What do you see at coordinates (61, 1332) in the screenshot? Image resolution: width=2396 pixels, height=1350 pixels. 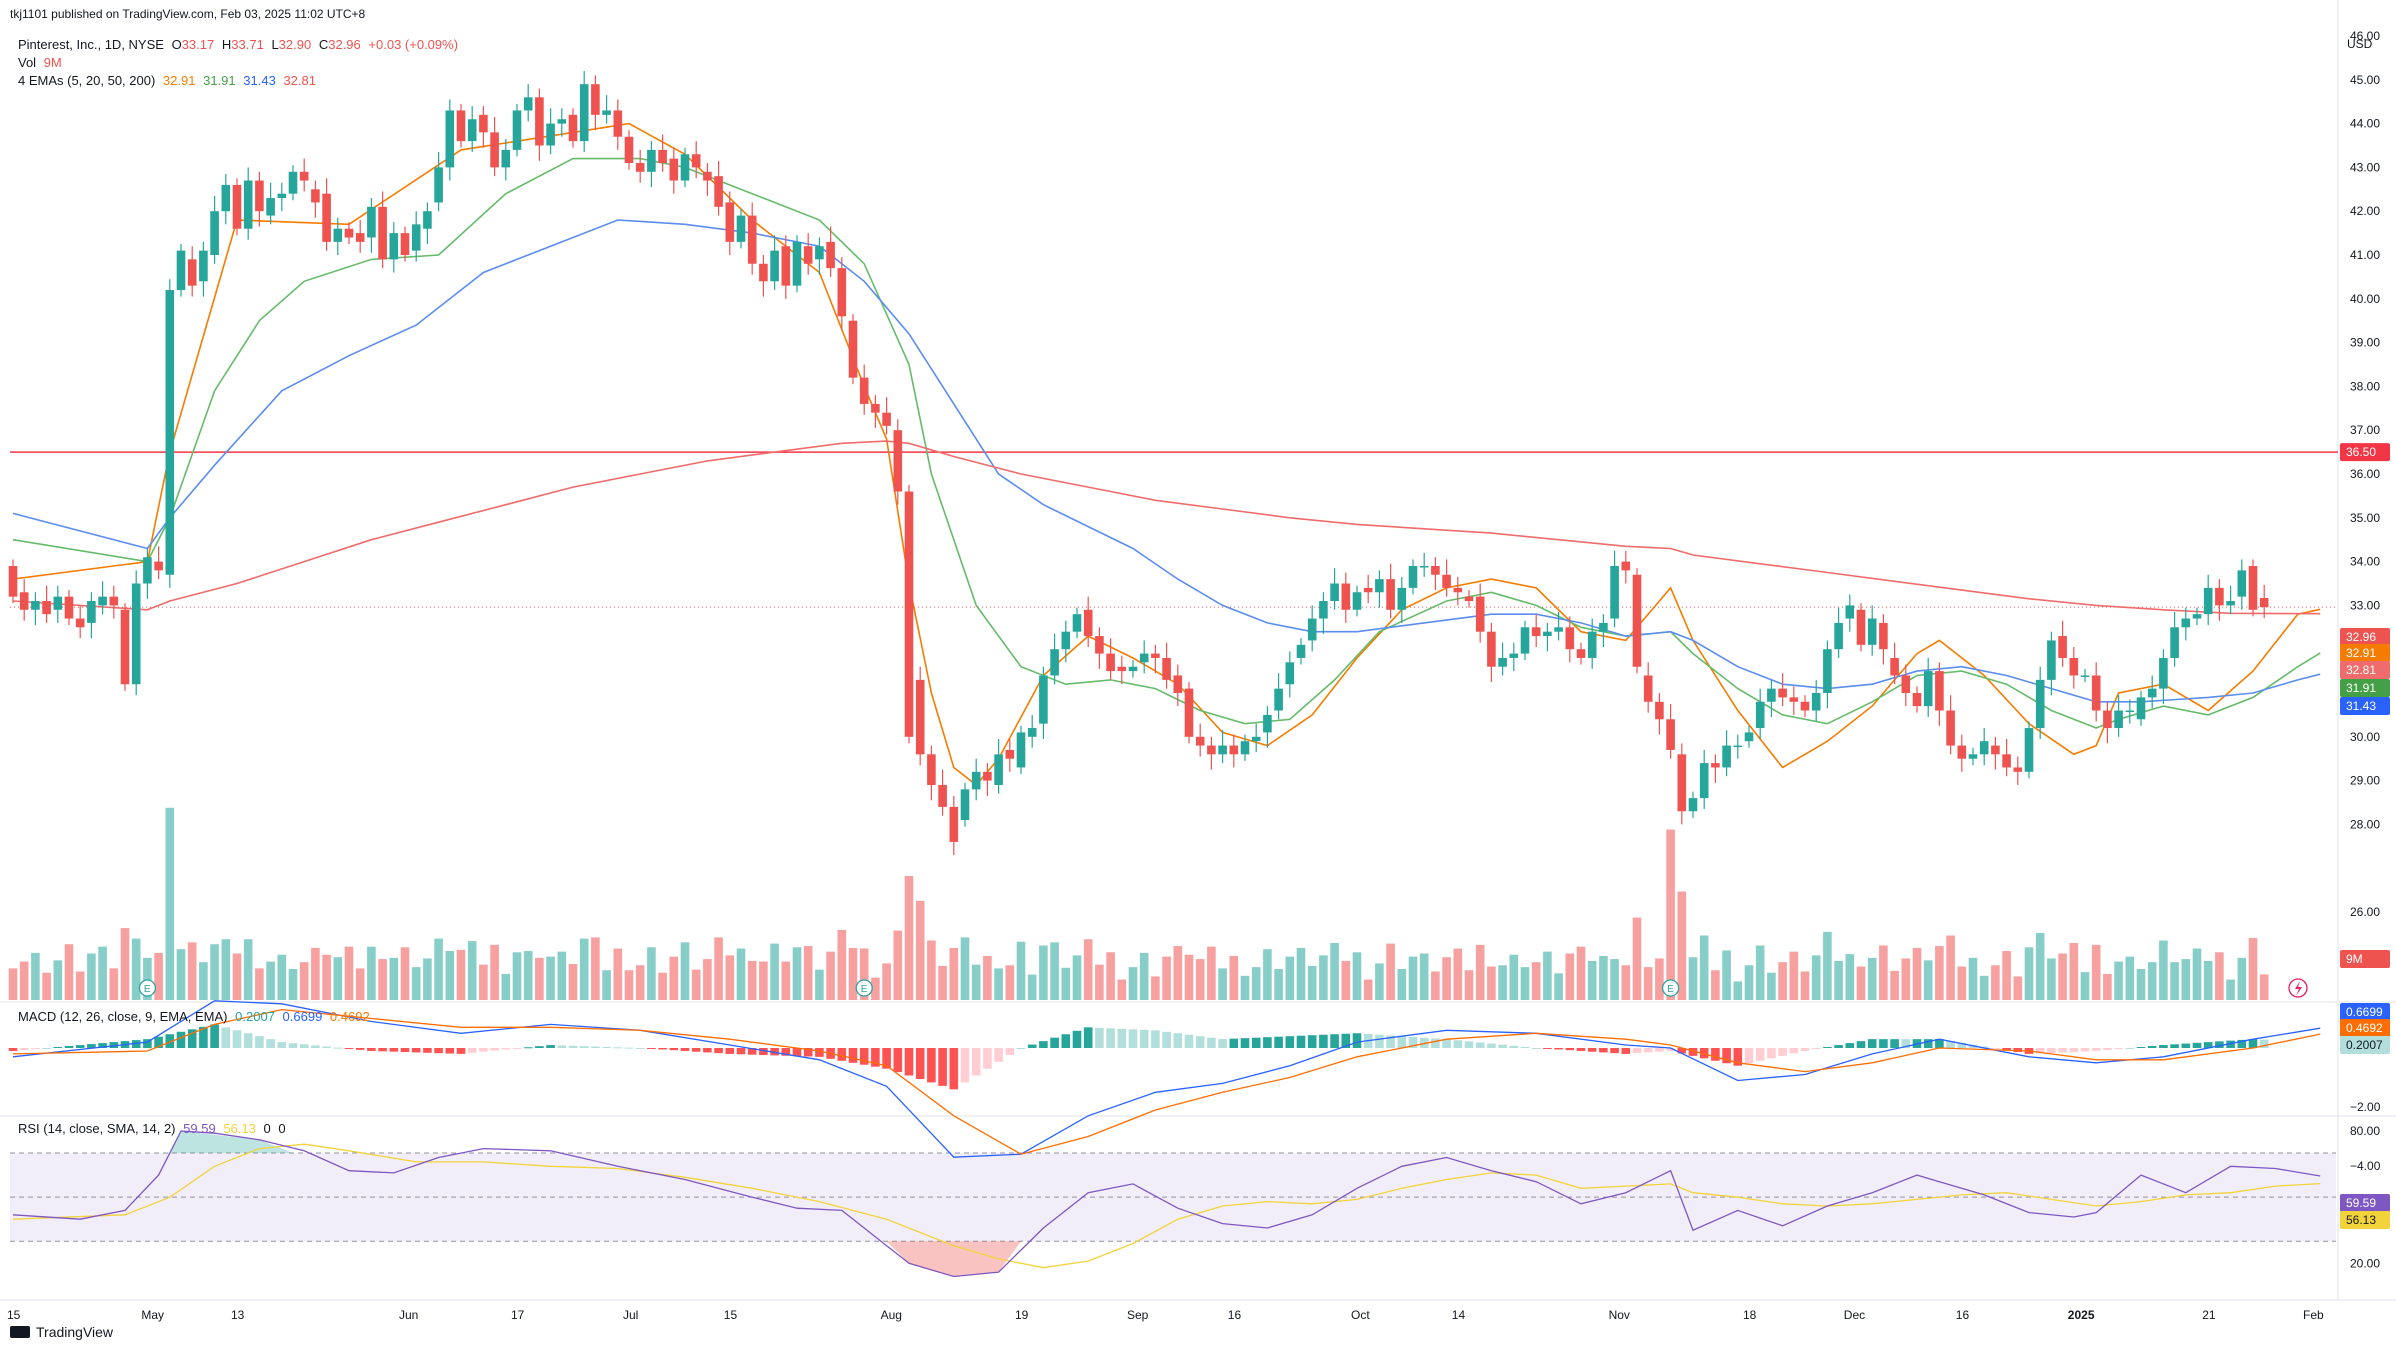 I see `tradingview-logo: TradingView` at bounding box center [61, 1332].